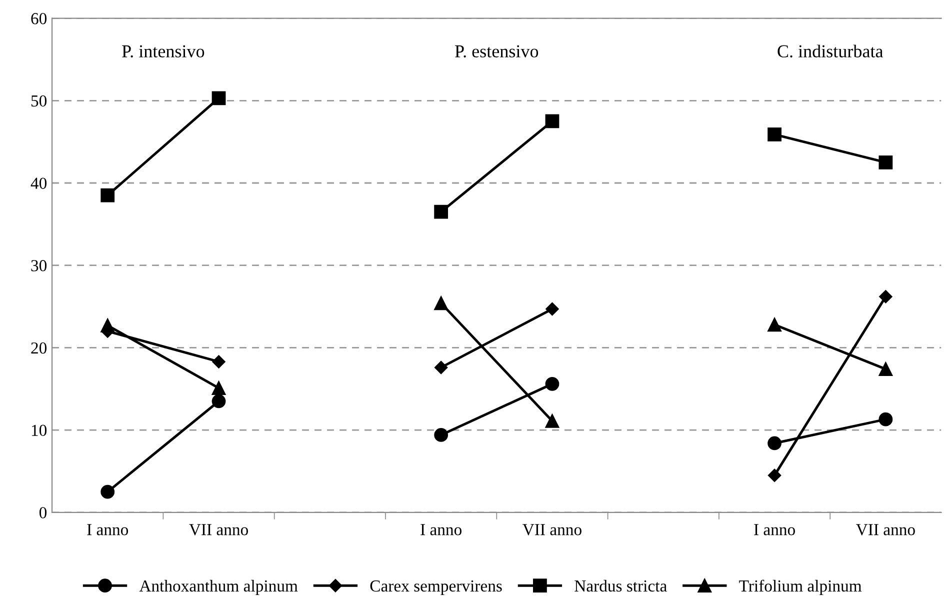  I want to click on legend-label: Carex sempervirens, so click(436, 587).